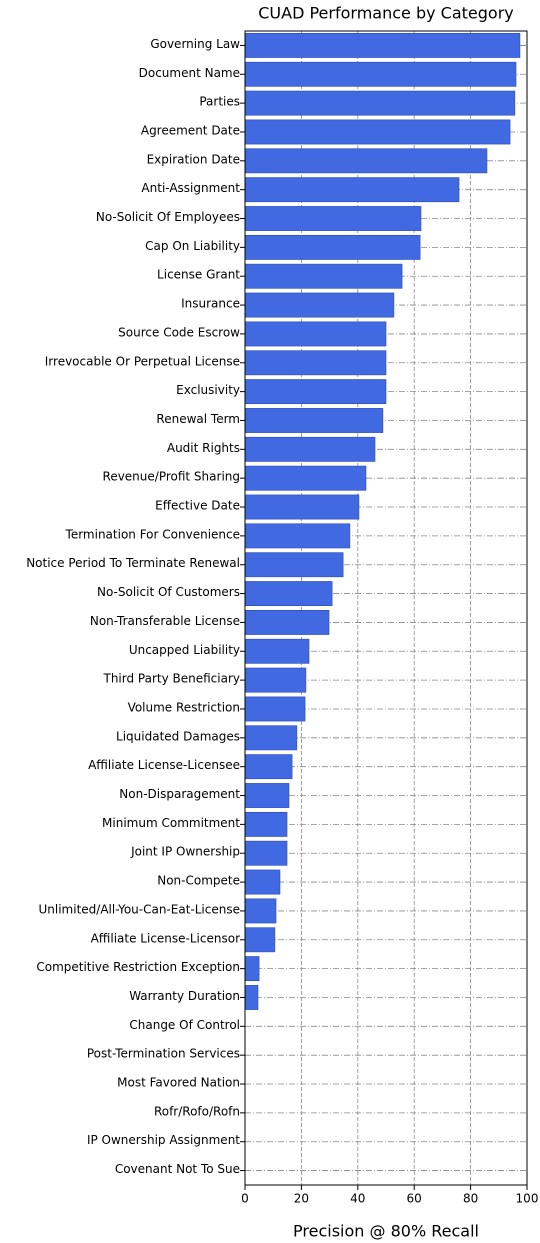 The image size is (540, 1243). What do you see at coordinates (195, 44) in the screenshot?
I see `y-tick-label: Governing Law` at bounding box center [195, 44].